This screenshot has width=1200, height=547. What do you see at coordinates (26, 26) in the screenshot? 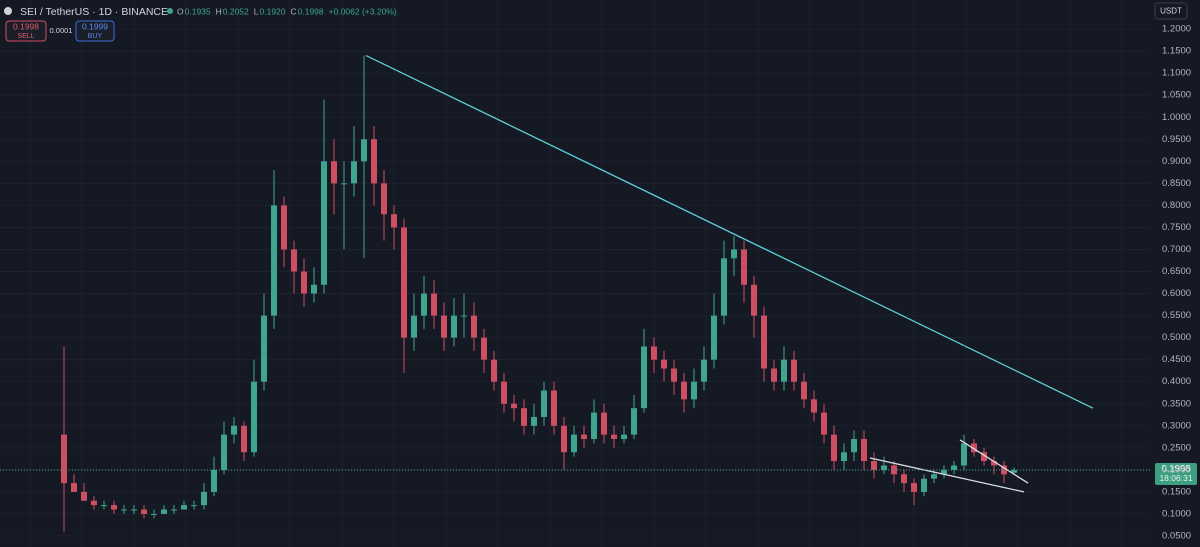
I see `sell-price: 0.1998` at bounding box center [26, 26].